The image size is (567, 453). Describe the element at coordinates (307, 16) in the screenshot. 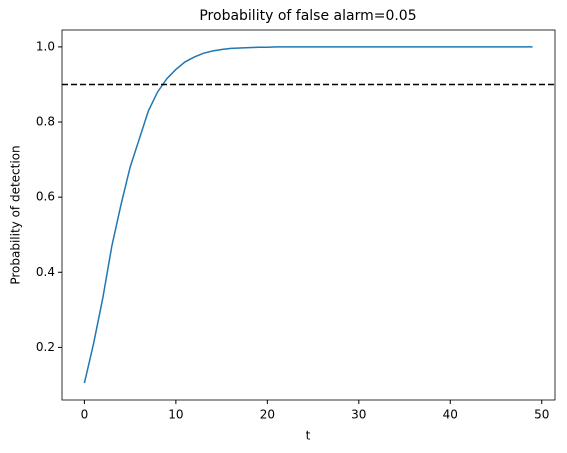

I see `chart-title: Probability of false alarm=0.05` at that location.